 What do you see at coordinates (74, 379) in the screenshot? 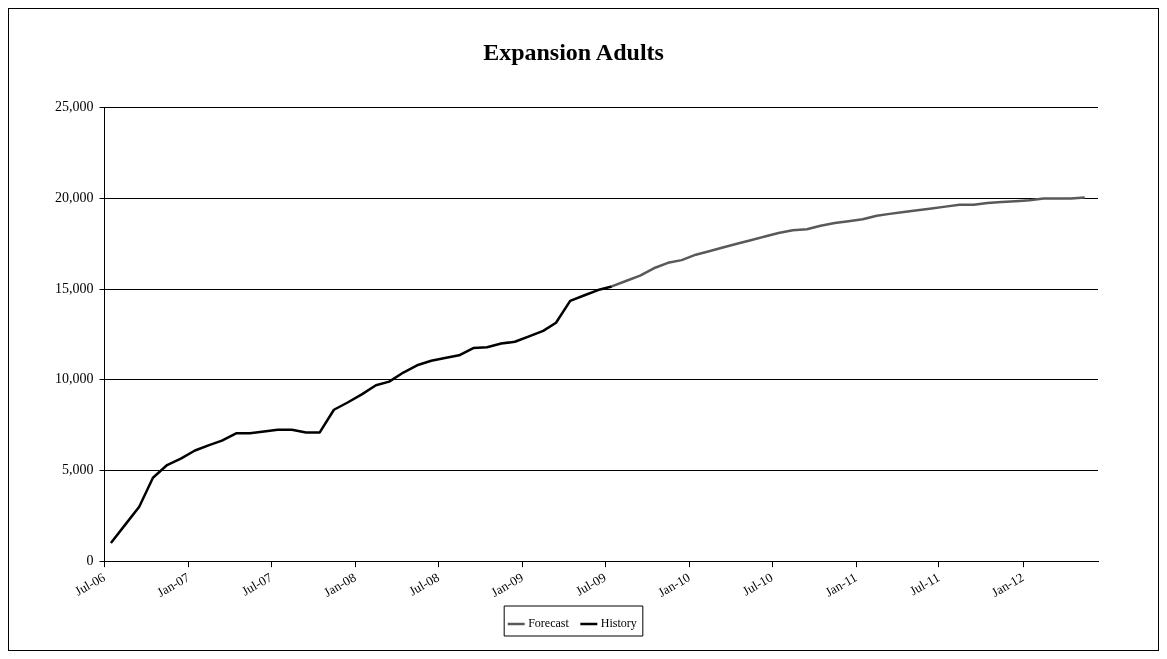
I see `y-tick-label: 10,000` at bounding box center [74, 379].